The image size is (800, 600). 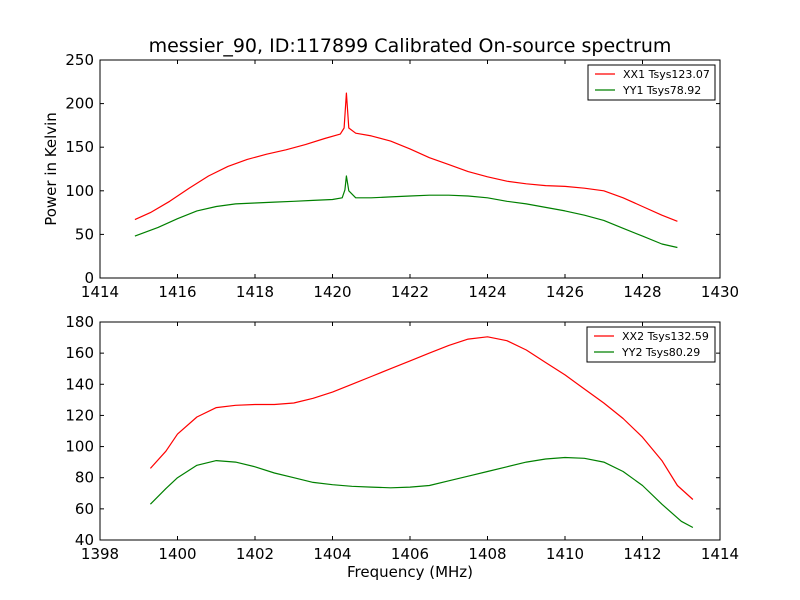 I want to click on plot2-series-2-line, so click(x=421, y=492).